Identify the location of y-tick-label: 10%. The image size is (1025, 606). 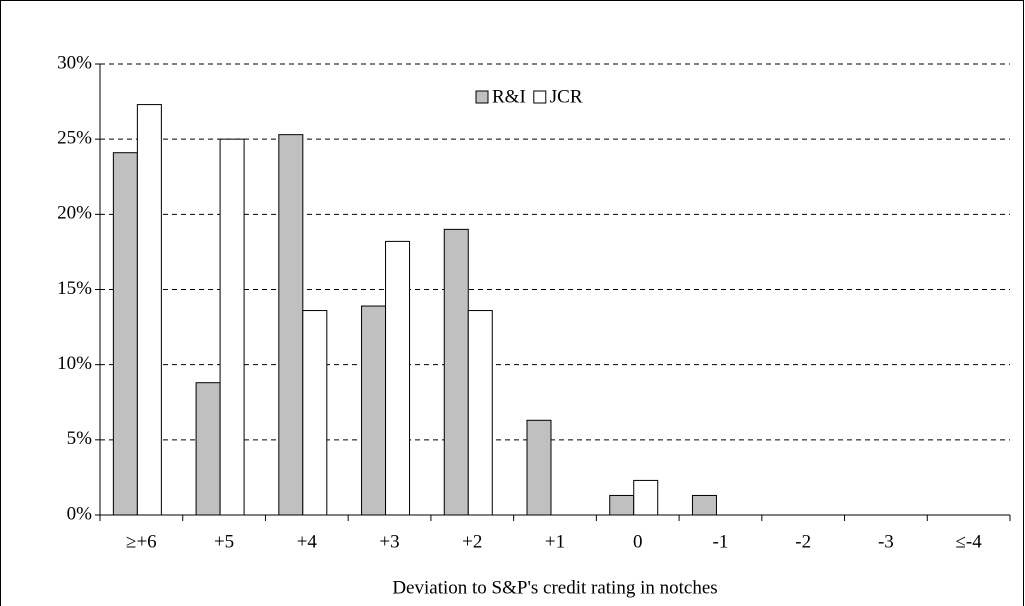
(74, 363).